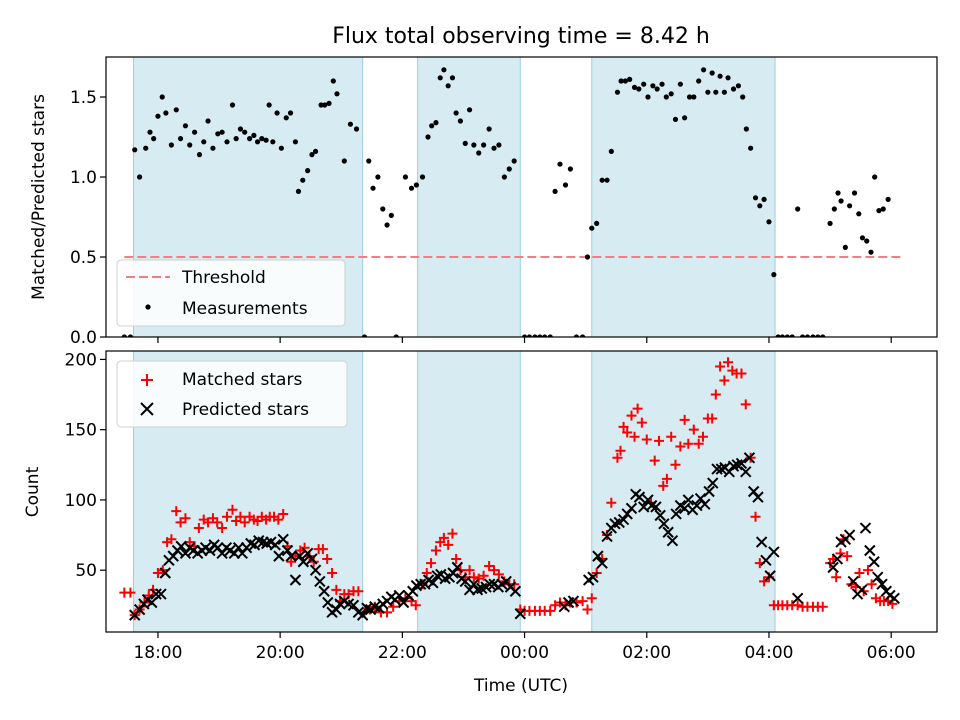 Image resolution: width=960 pixels, height=720 pixels. What do you see at coordinates (148, 307) in the screenshot?
I see `legend-measurements-swatch` at bounding box center [148, 307].